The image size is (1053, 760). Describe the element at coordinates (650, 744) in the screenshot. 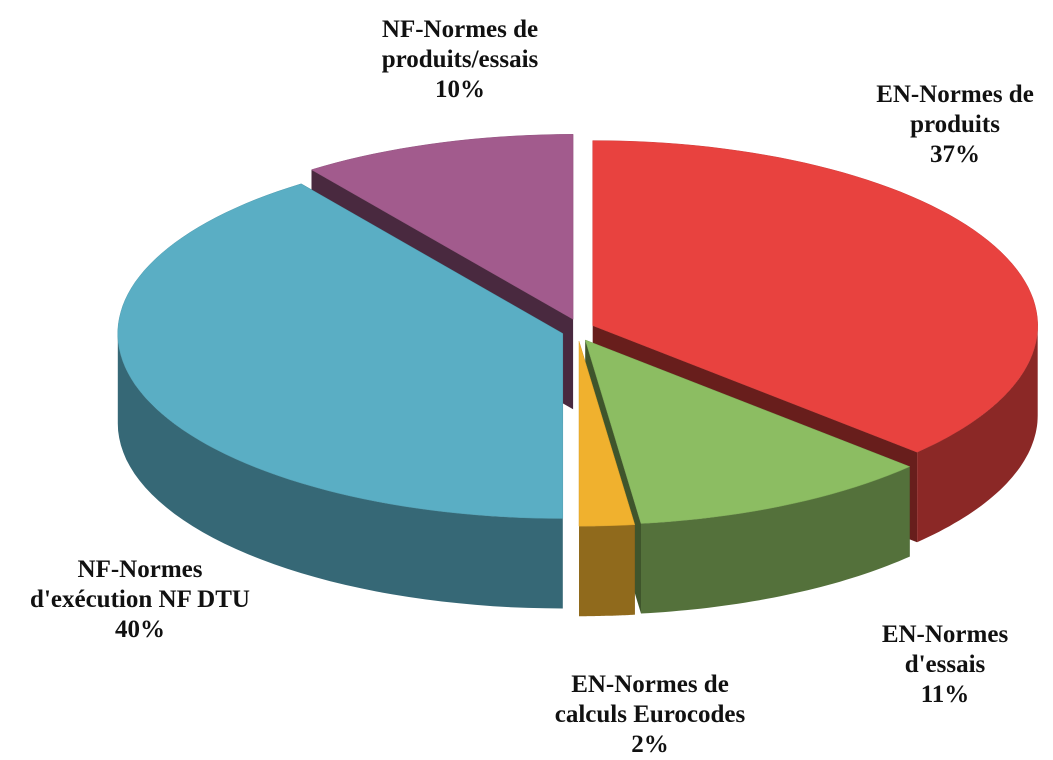

I see `value-label: 2%` at that location.